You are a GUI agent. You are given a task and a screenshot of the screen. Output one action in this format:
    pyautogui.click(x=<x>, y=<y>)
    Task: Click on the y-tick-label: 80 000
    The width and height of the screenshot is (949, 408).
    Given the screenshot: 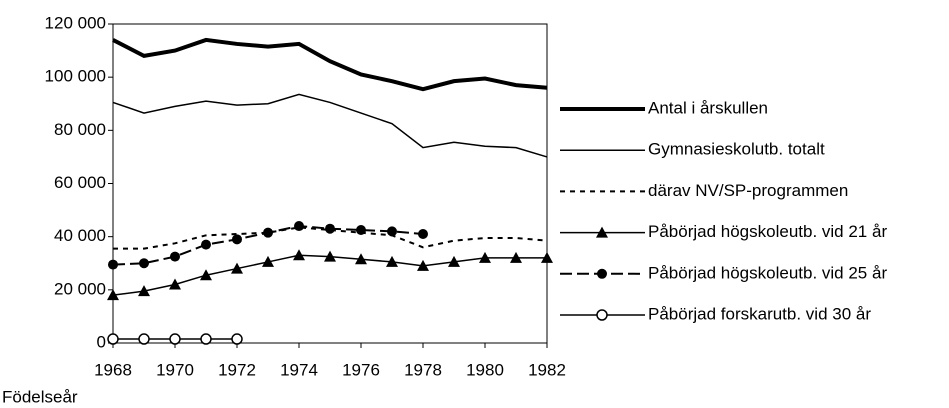 What is the action you would take?
    pyautogui.click(x=80, y=129)
    